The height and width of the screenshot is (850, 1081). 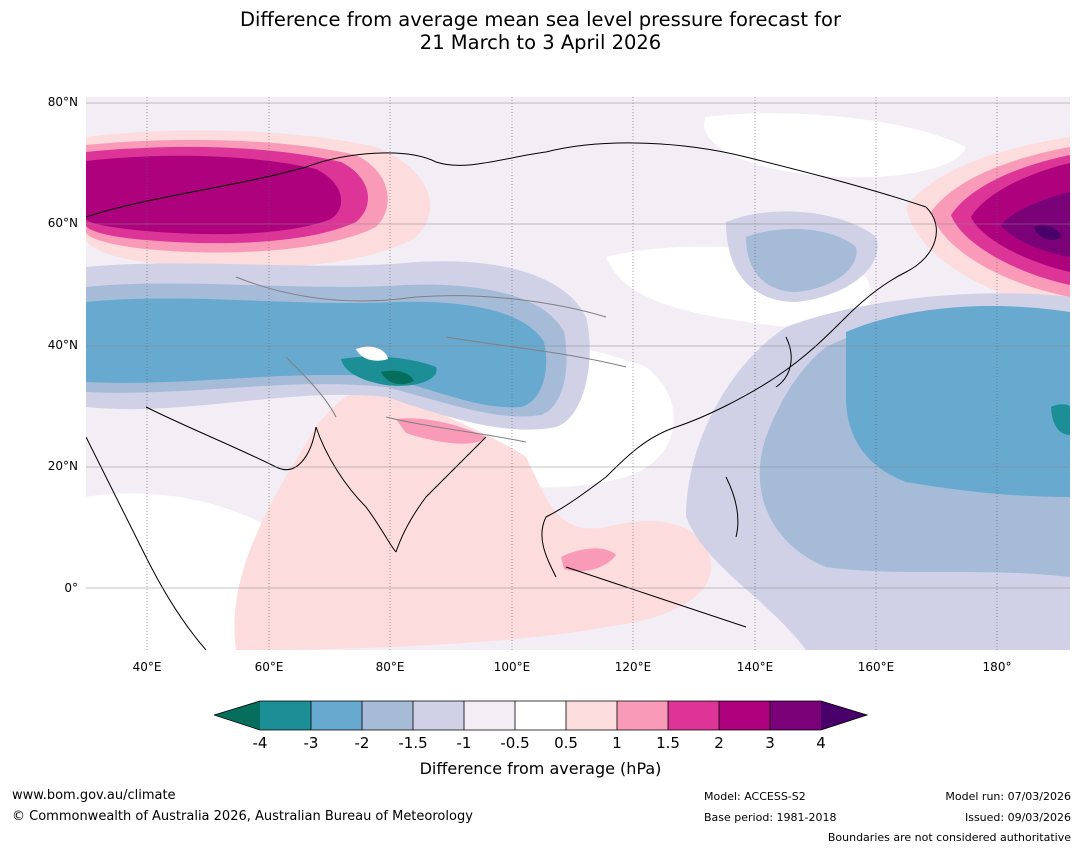 What do you see at coordinates (1048, 232) in the screenshot?
I see `positive-anomaly-bering-peak` at bounding box center [1048, 232].